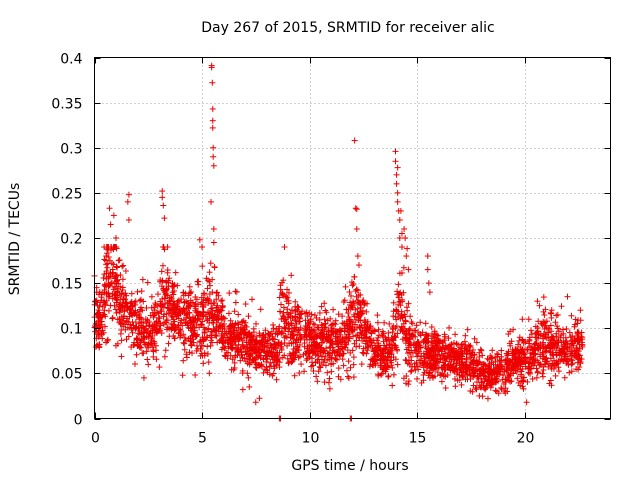 Image resolution: width=640 pixels, height=480 pixels. Describe the element at coordinates (71, 330) in the screenshot. I see `y-tick-label: 0.1` at that location.